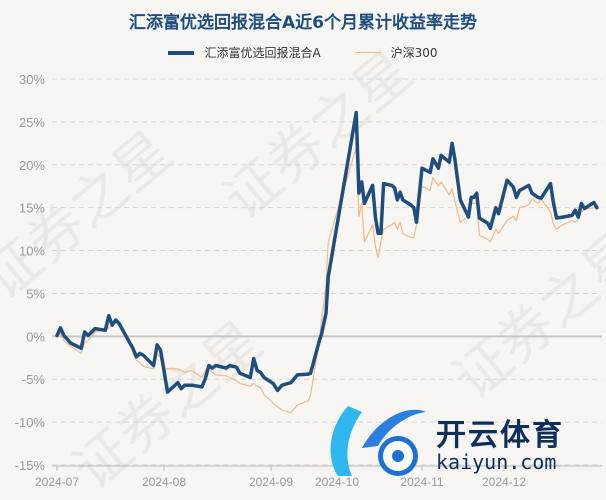 The image size is (606, 500). What do you see at coordinates (496, 462) in the screenshot?
I see `logo-text-en: kaiyun.com` at bounding box center [496, 462].